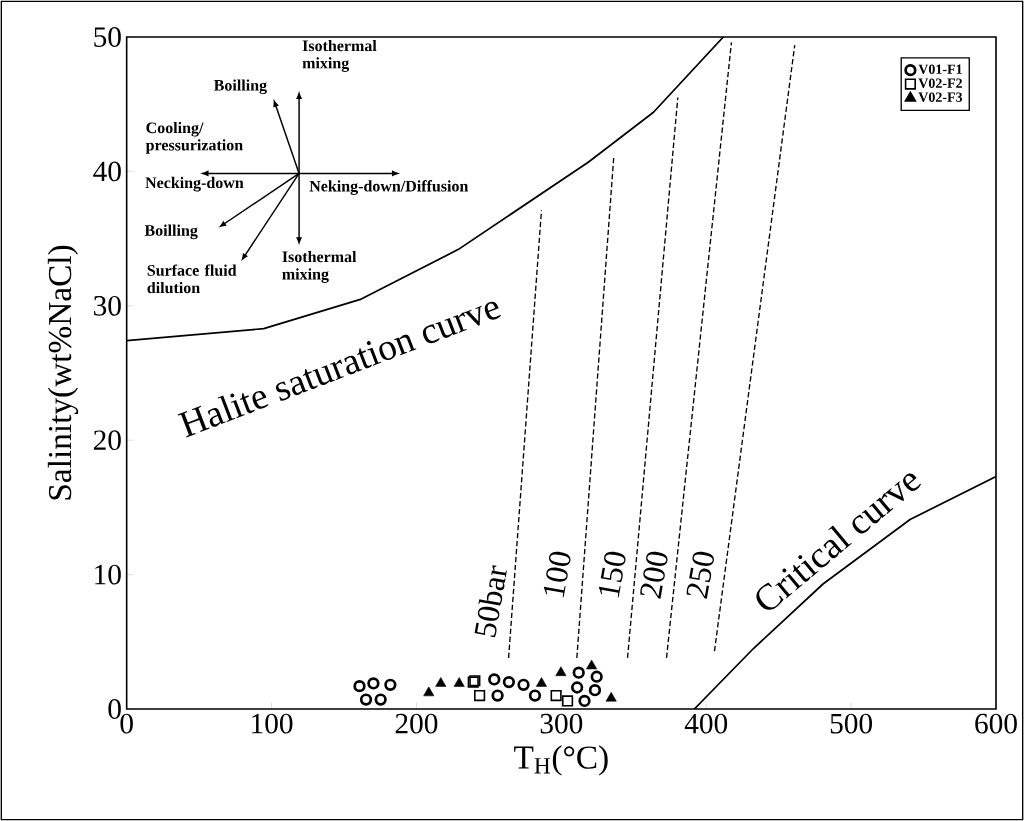  Describe the element at coordinates (561, 723) in the screenshot. I see `x-tick-label: 300` at that location.